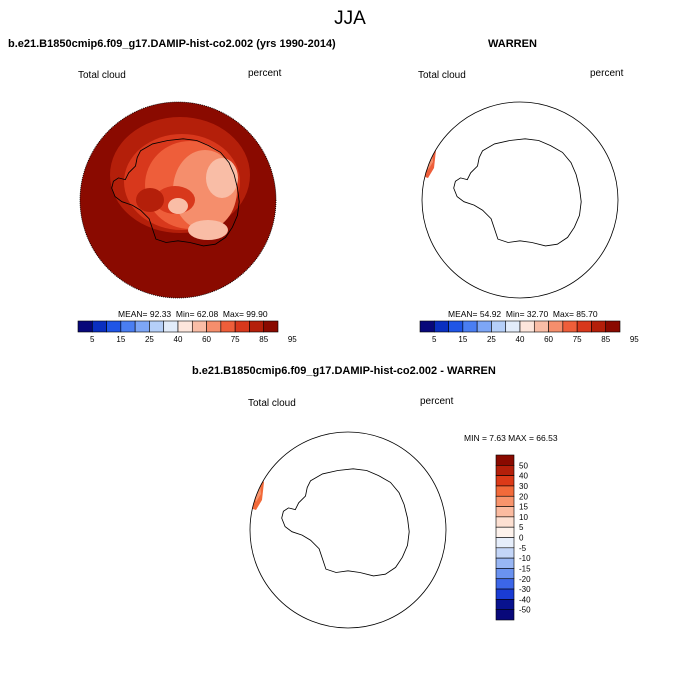  I want to click on panel2-field, so click(520, 200).